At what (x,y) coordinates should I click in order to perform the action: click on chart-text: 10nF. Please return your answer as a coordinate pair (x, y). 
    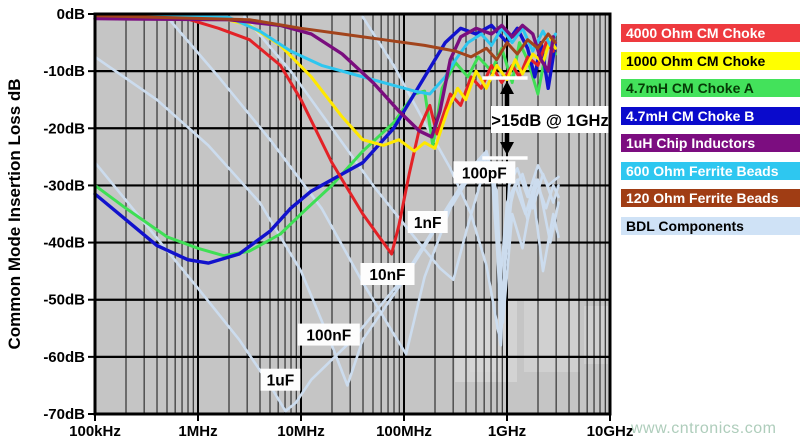
    Looking at the image, I should click on (387, 275).